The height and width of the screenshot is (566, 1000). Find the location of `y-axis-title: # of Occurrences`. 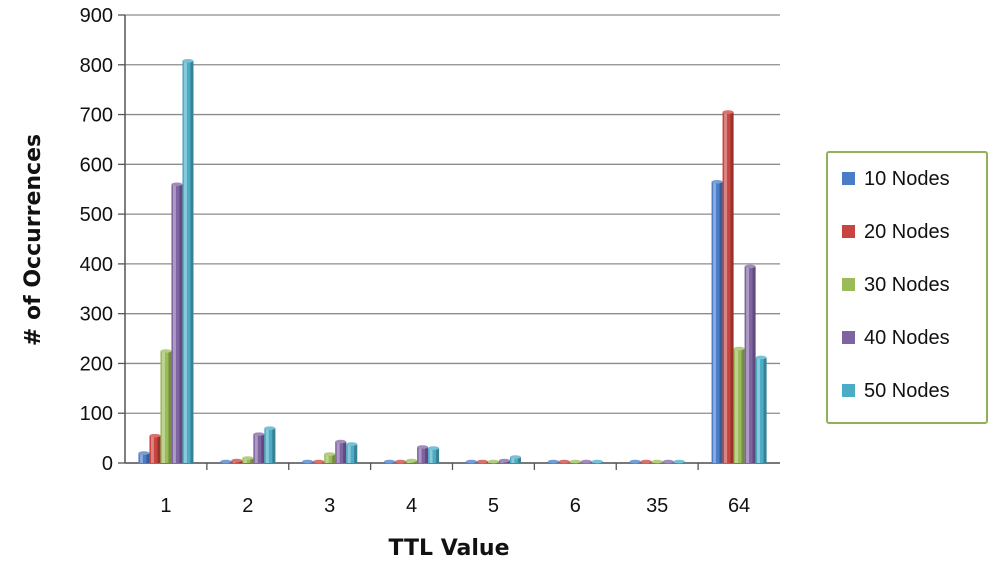

y-axis-title: # of Occurrences is located at coordinates (33, 240).